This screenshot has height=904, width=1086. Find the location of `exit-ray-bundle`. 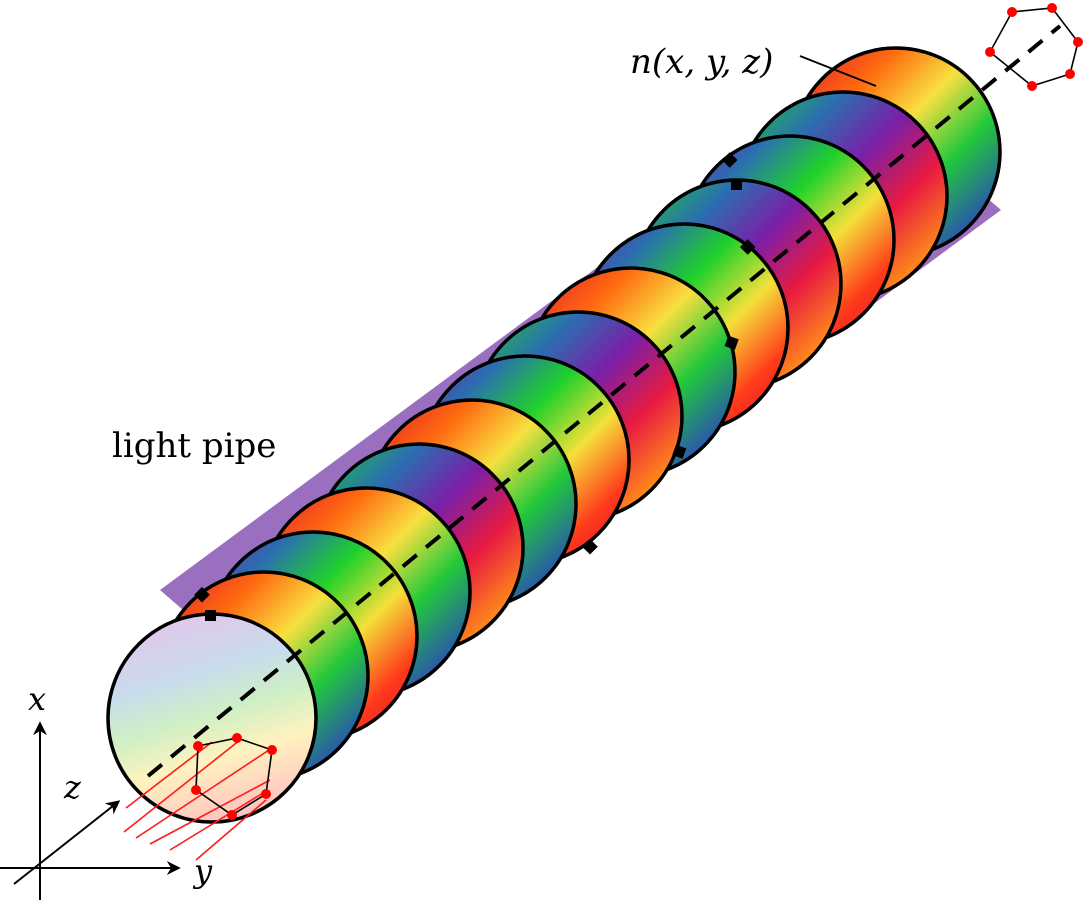

exit-ray-bundle is located at coordinates (1034, 47).